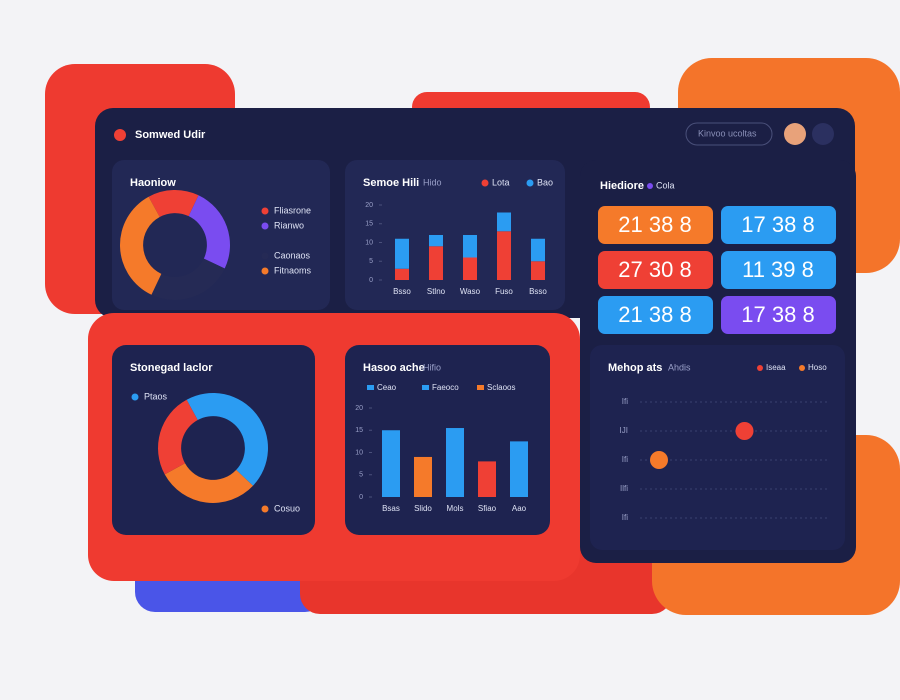  What do you see at coordinates (359, 408) in the screenshot?
I see `y-tick-label: 20` at bounding box center [359, 408].